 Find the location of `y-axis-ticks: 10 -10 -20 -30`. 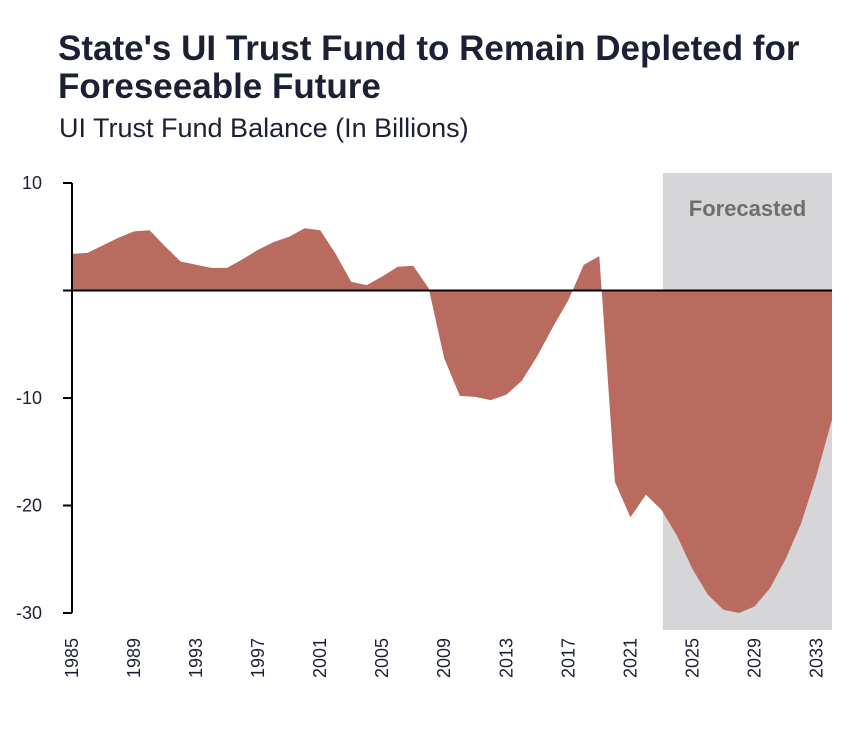

y-axis-ticks: 10 -10 -20 -30 is located at coordinates (44, 398).